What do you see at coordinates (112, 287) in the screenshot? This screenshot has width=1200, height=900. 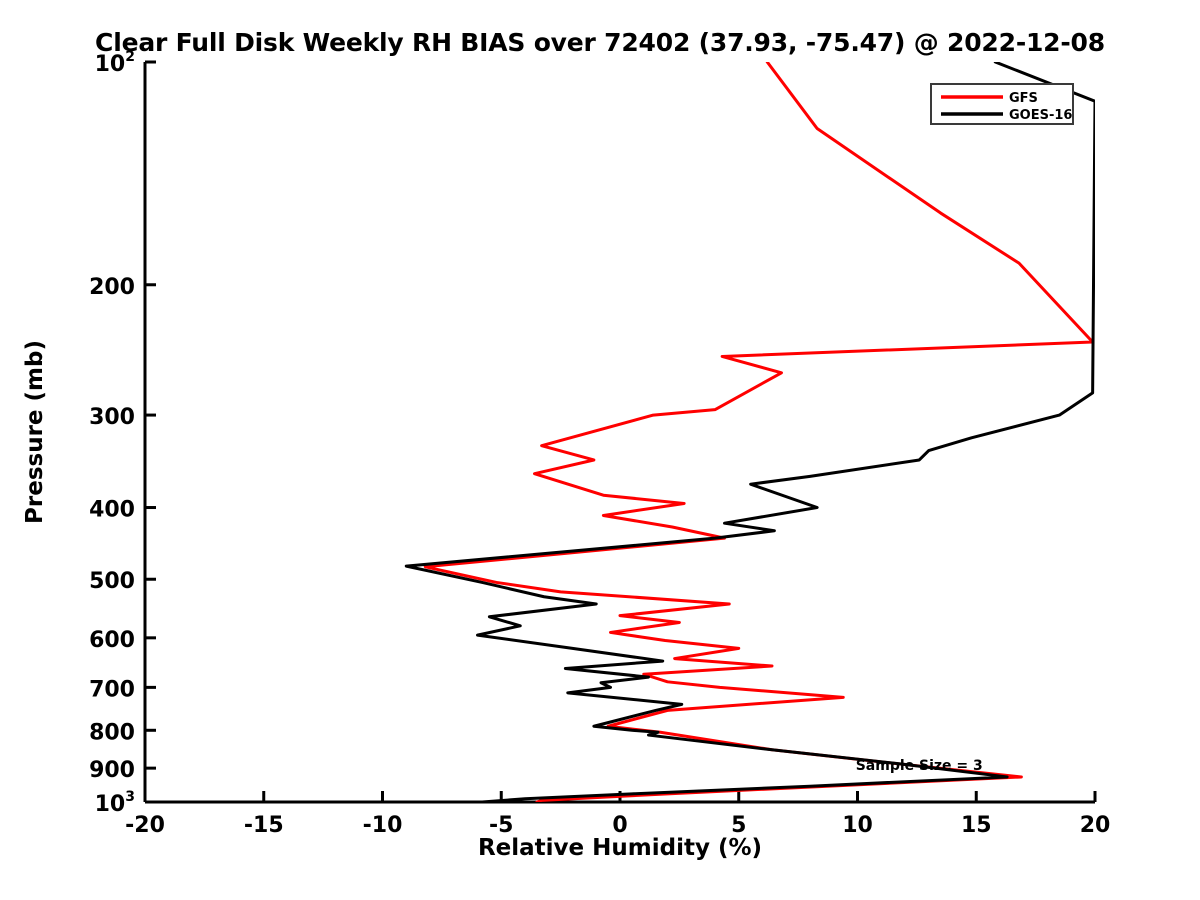 I see `y-tick-label: 200` at bounding box center [112, 287].